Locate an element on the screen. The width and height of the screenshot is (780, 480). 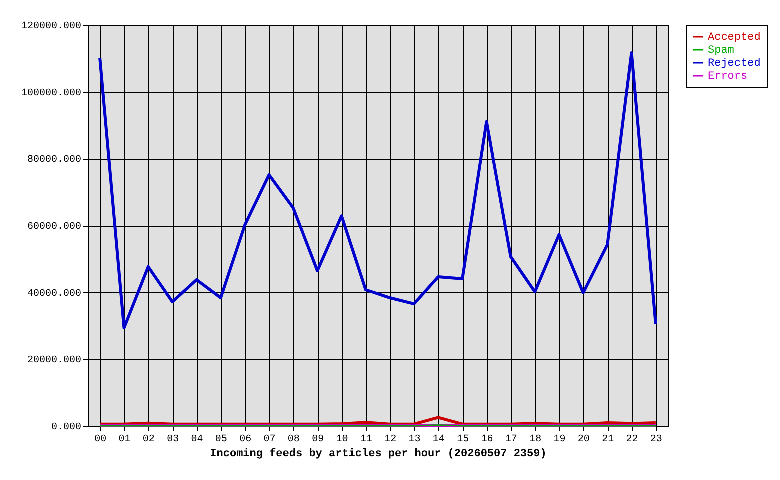
y-tick-label: 0.000 is located at coordinates (66, 428).